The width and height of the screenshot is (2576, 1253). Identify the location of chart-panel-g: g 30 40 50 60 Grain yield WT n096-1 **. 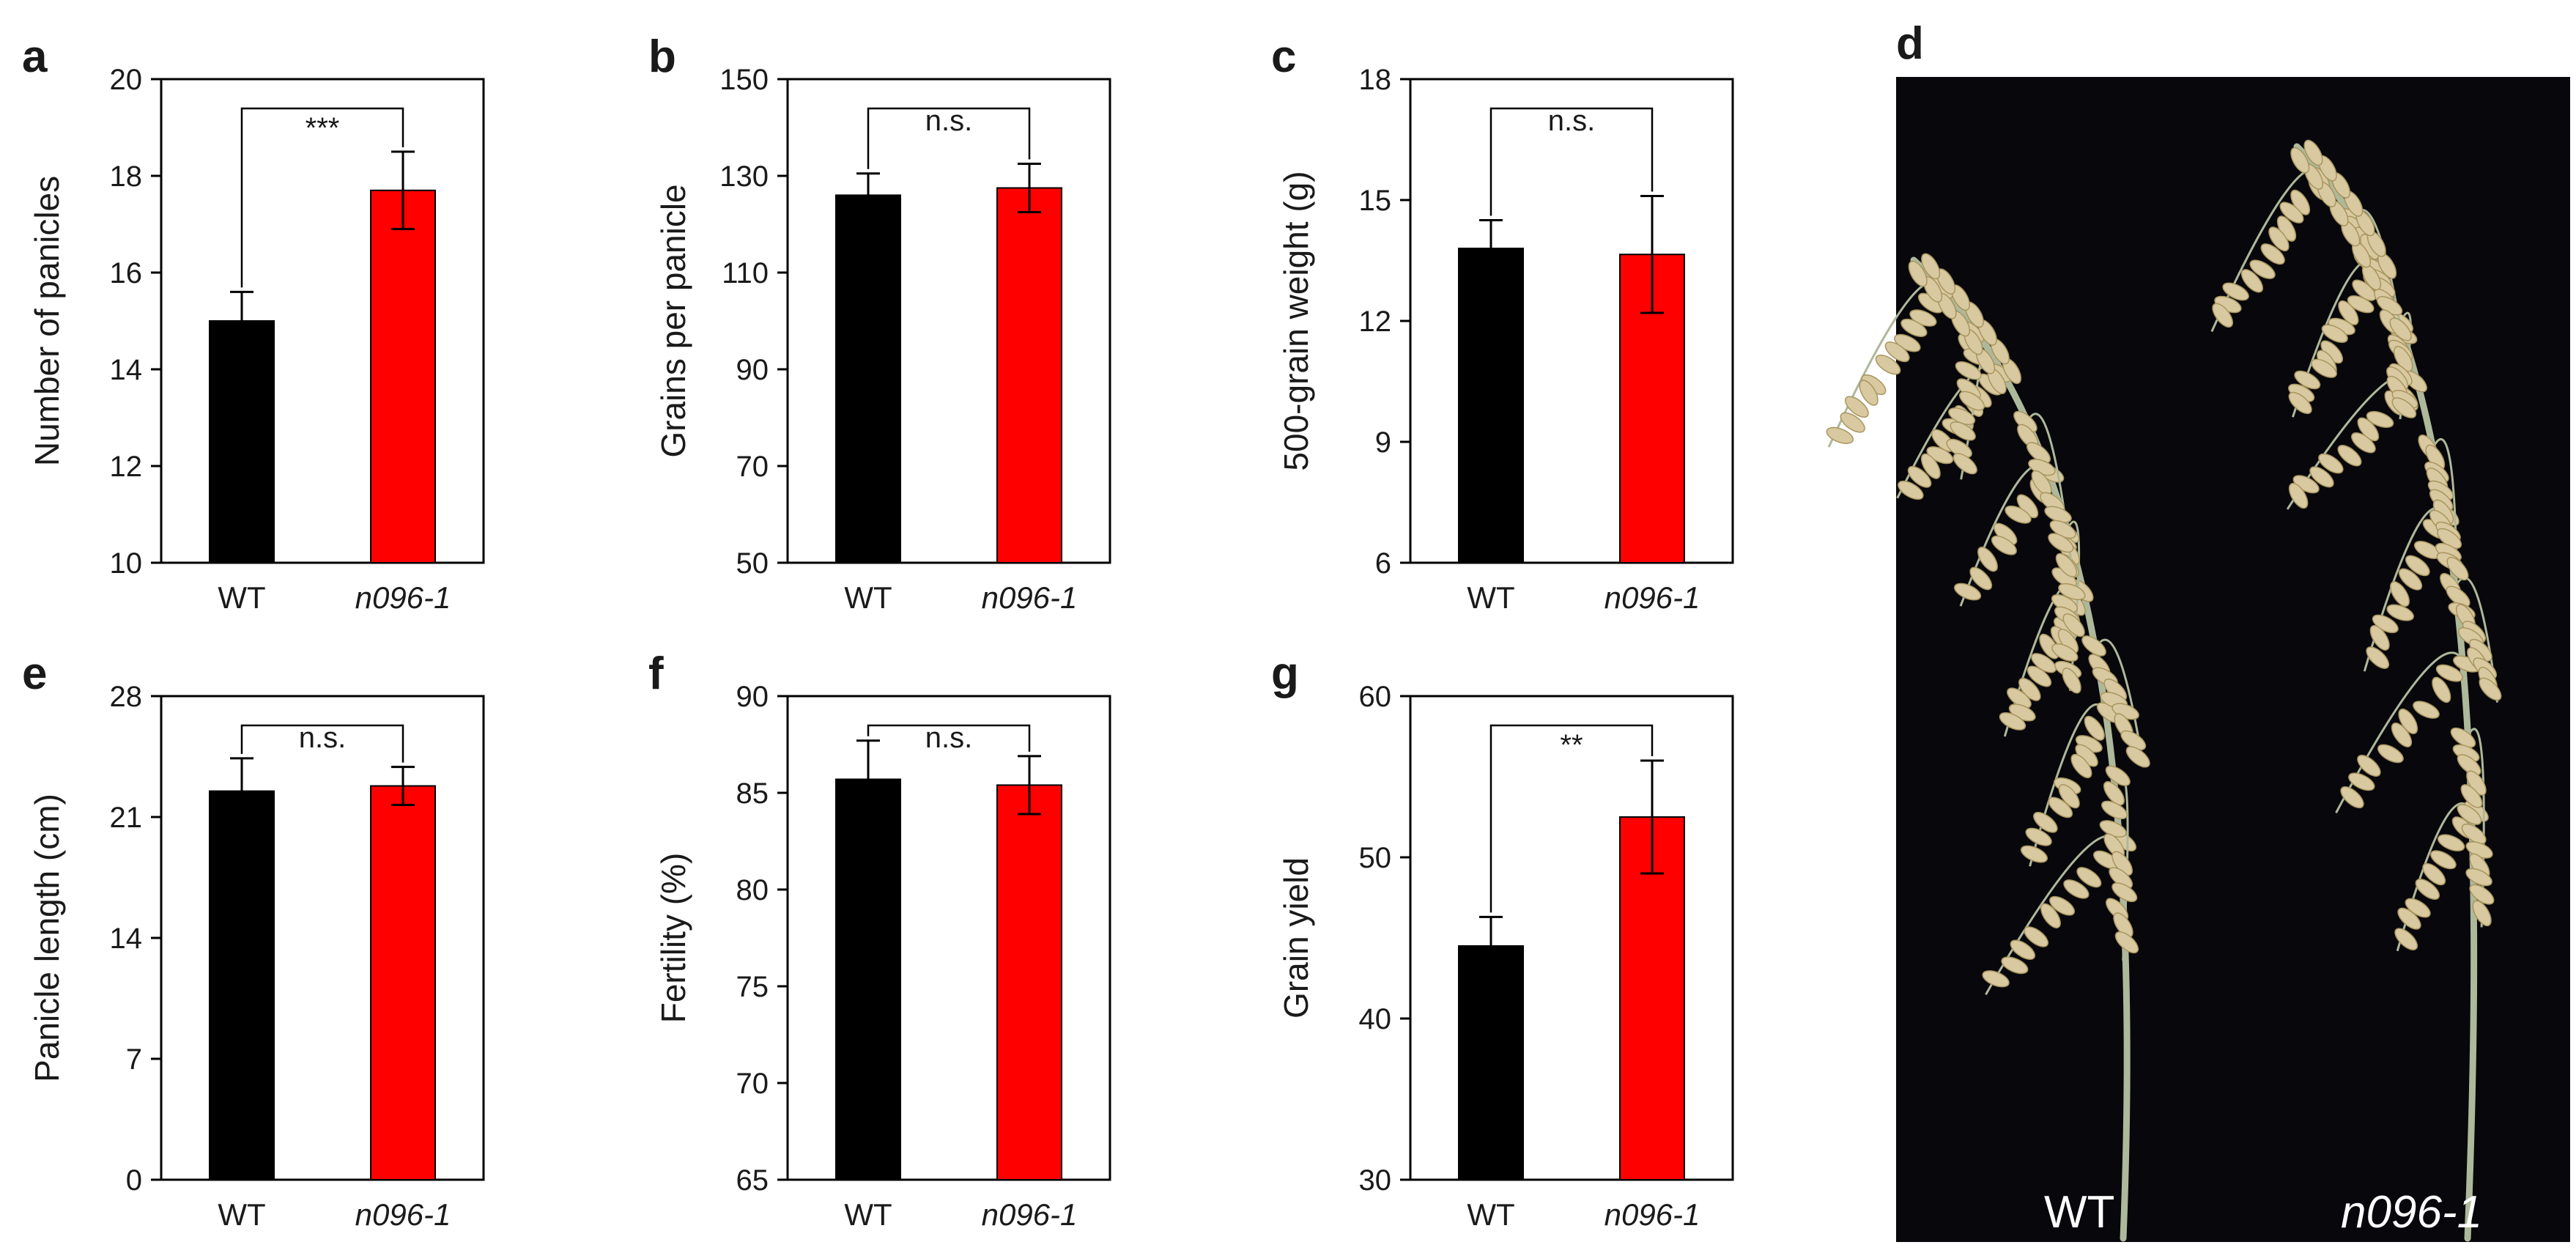
(1502, 940).